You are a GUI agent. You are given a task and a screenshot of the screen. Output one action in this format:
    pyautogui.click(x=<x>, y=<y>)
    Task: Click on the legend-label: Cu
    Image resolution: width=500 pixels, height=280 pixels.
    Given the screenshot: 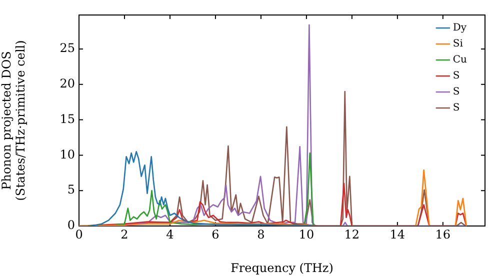 What is the action you would take?
    pyautogui.click(x=460, y=60)
    